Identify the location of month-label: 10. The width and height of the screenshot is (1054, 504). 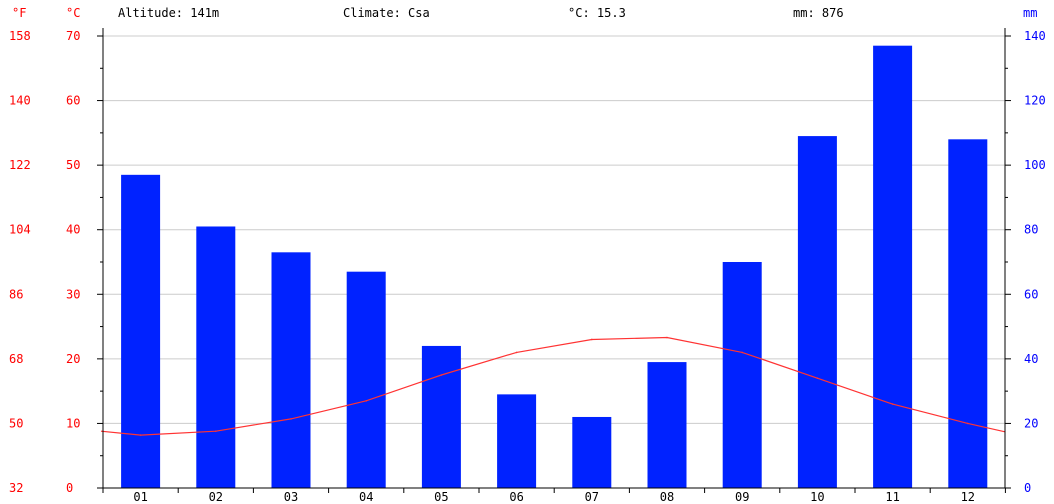
(817, 497).